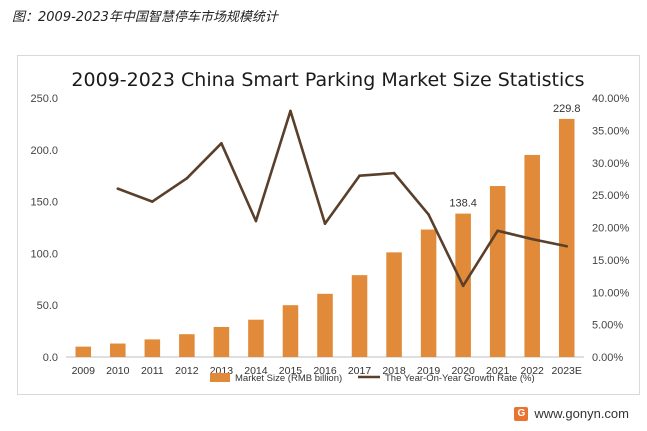 The image size is (647, 431). What do you see at coordinates (611, 99) in the screenshot?
I see `y-right-tick-label: 40.00%` at bounding box center [611, 99].